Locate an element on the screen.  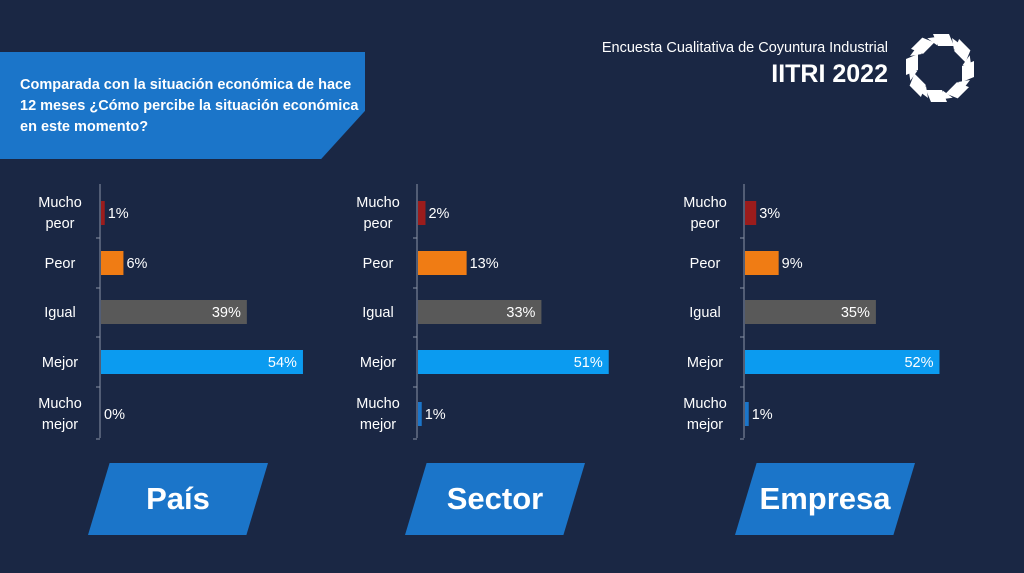
value-label: 51% is located at coordinates (588, 363).